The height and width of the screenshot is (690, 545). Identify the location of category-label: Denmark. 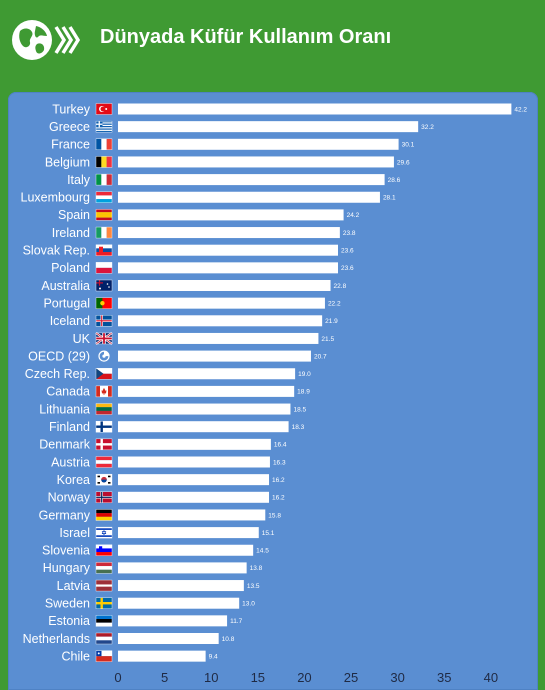
(64, 445).